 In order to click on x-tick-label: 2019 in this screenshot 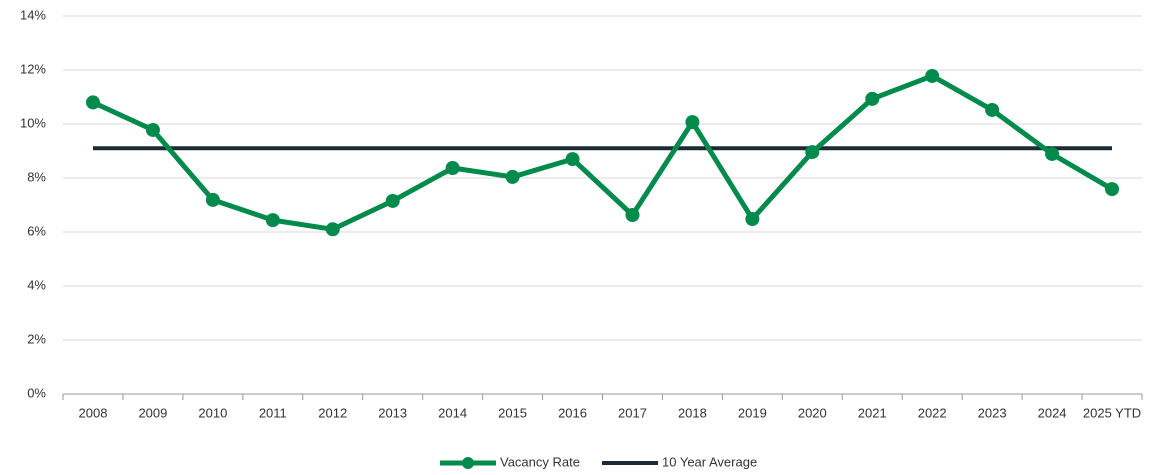, I will do `click(752, 412)`.